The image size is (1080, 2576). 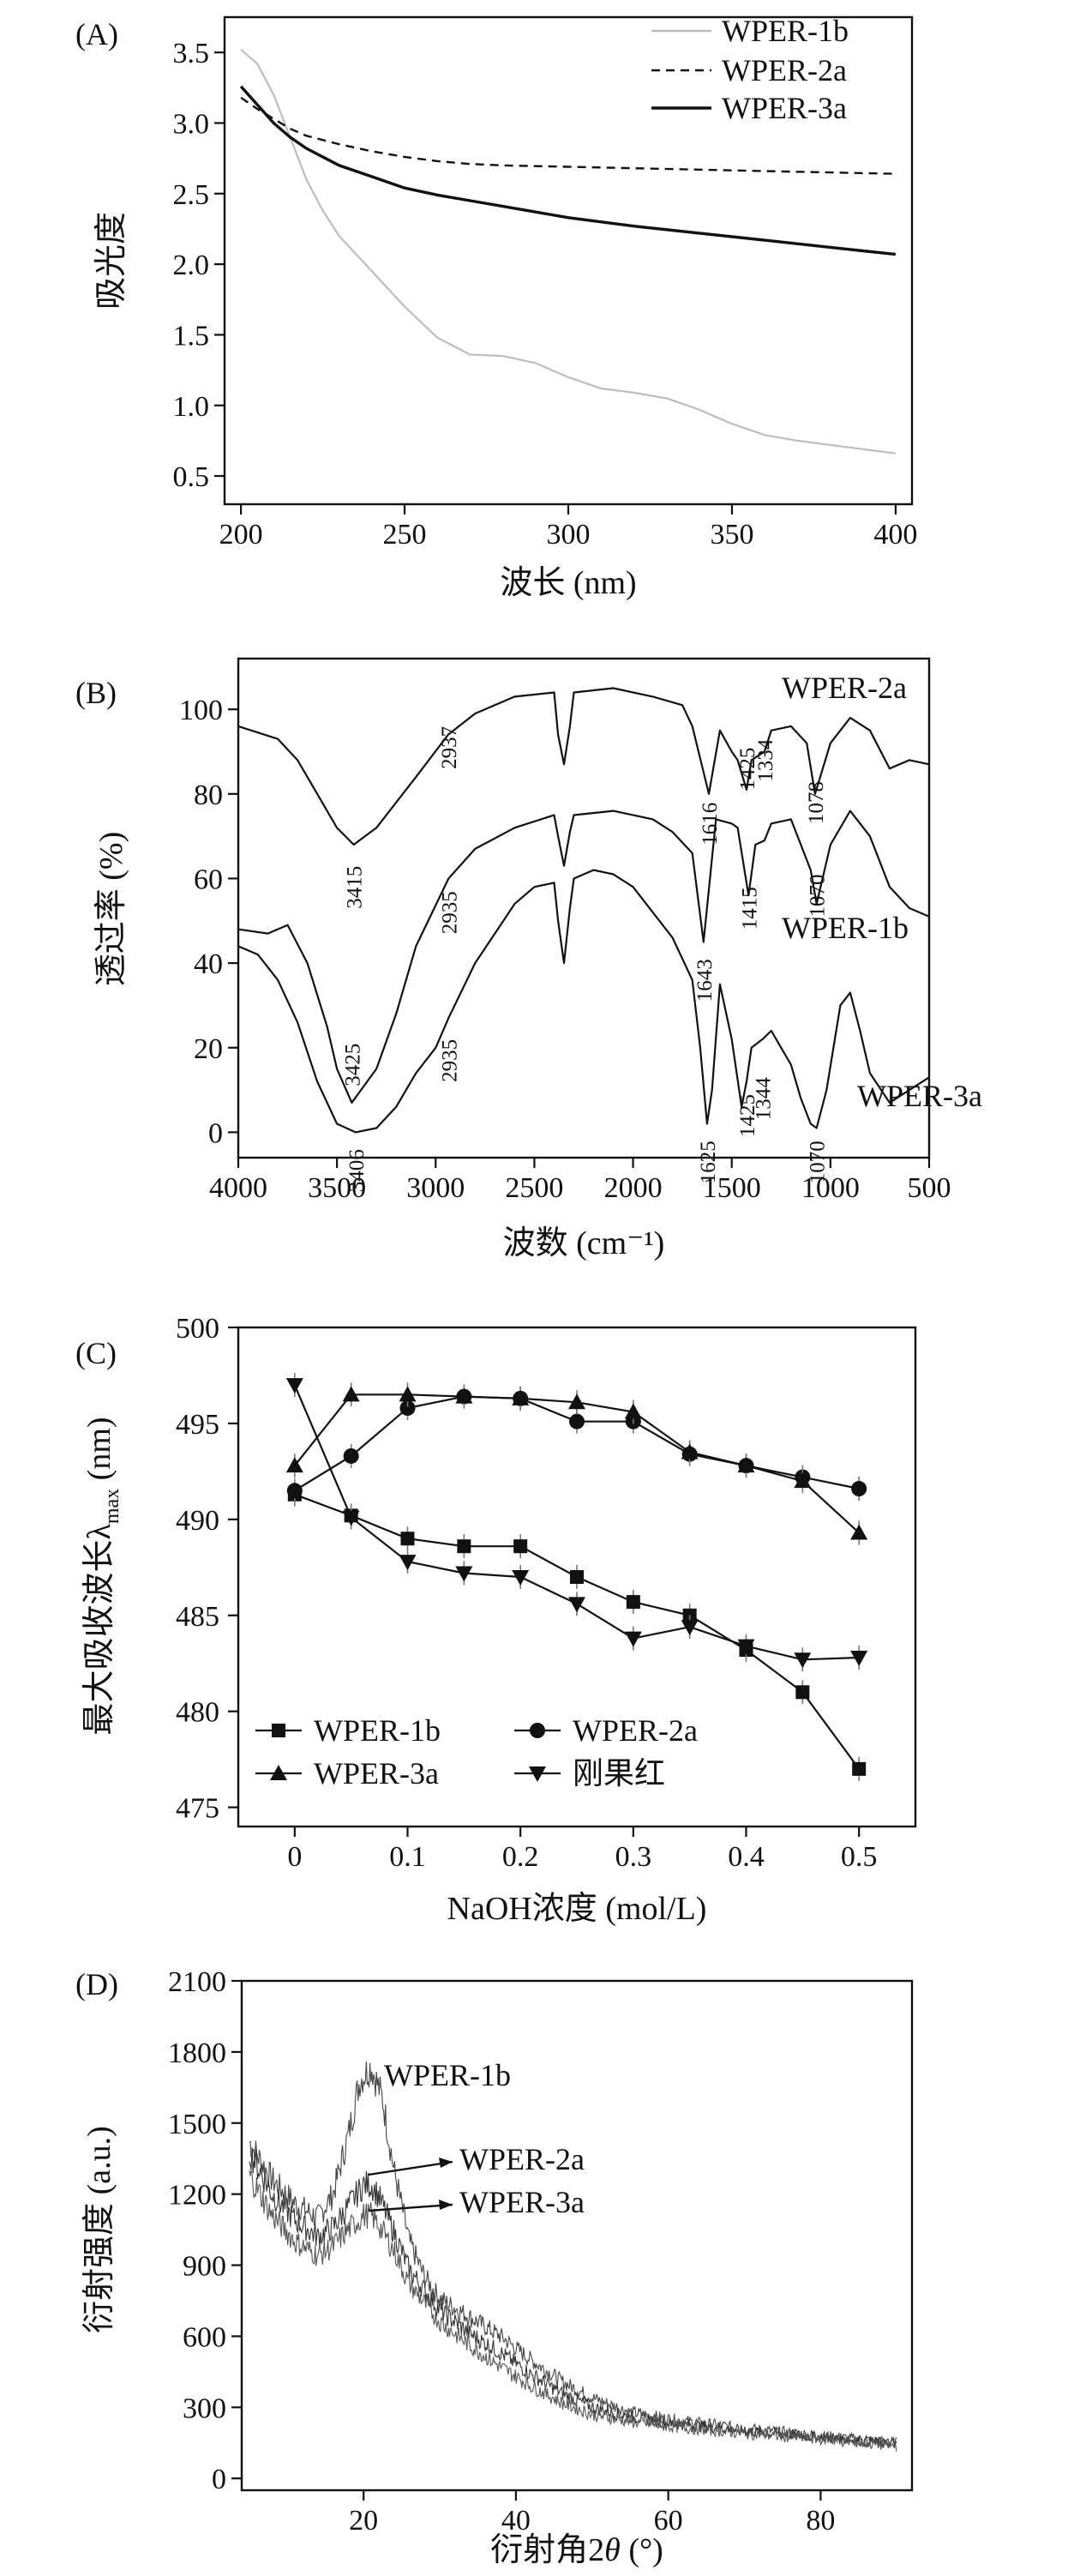 What do you see at coordinates (96, 693) in the screenshot?
I see `panel-b-label: (B)` at bounding box center [96, 693].